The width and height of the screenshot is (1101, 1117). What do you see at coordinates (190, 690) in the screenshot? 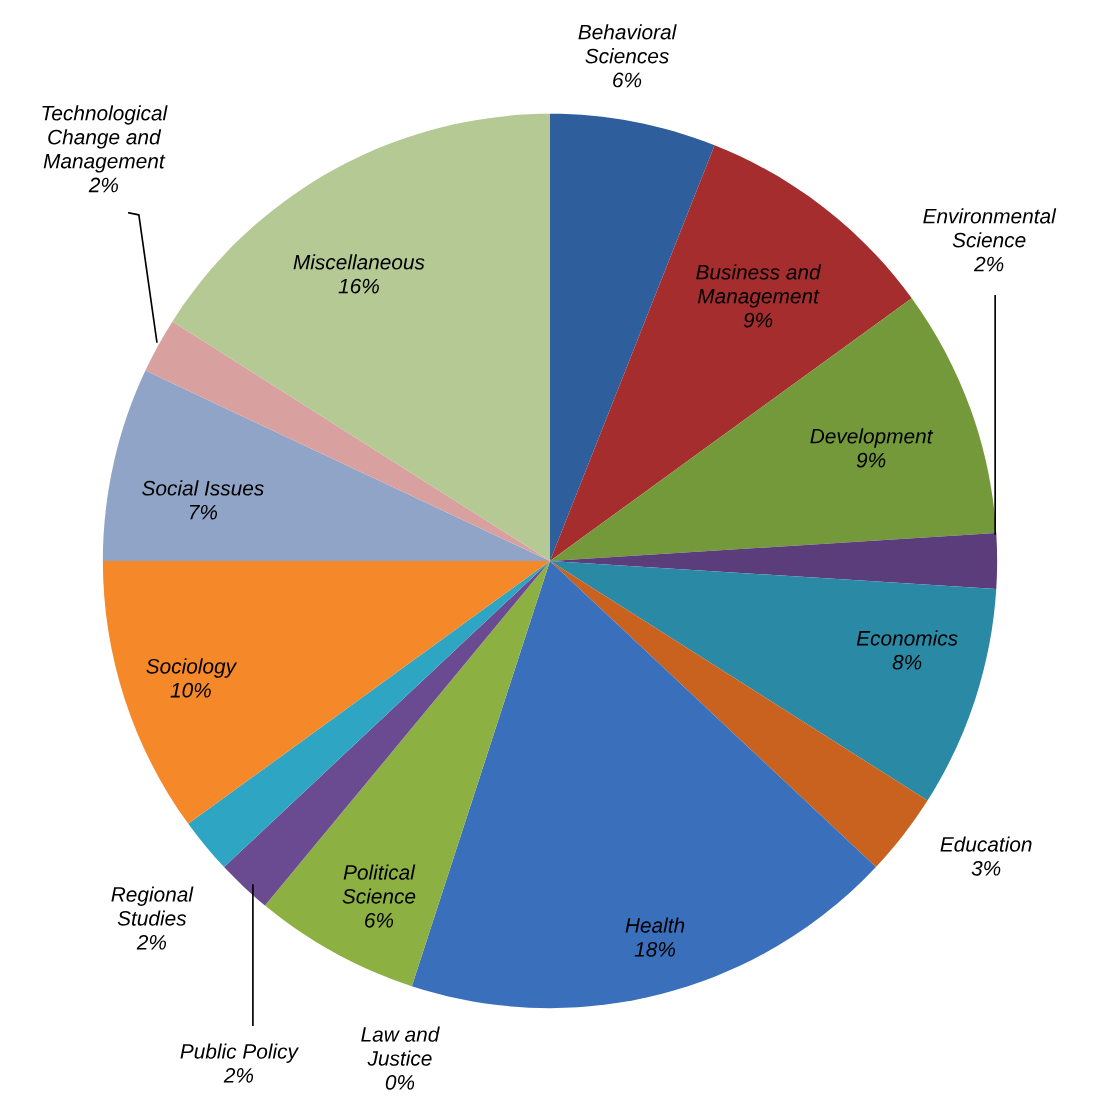
I see `data-label: 10%` at bounding box center [190, 690].